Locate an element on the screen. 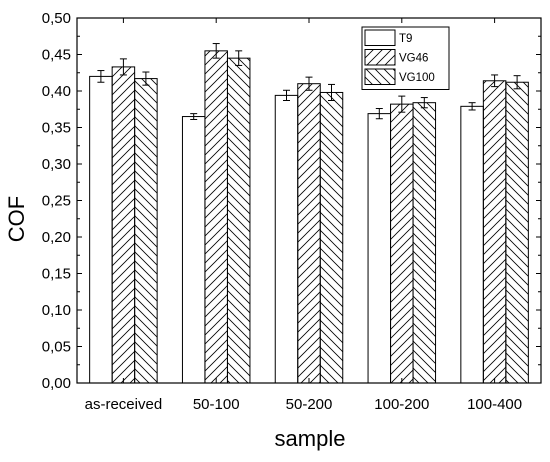 This screenshot has width=550, height=462. y-tick-label: 0,15 is located at coordinates (56, 274).